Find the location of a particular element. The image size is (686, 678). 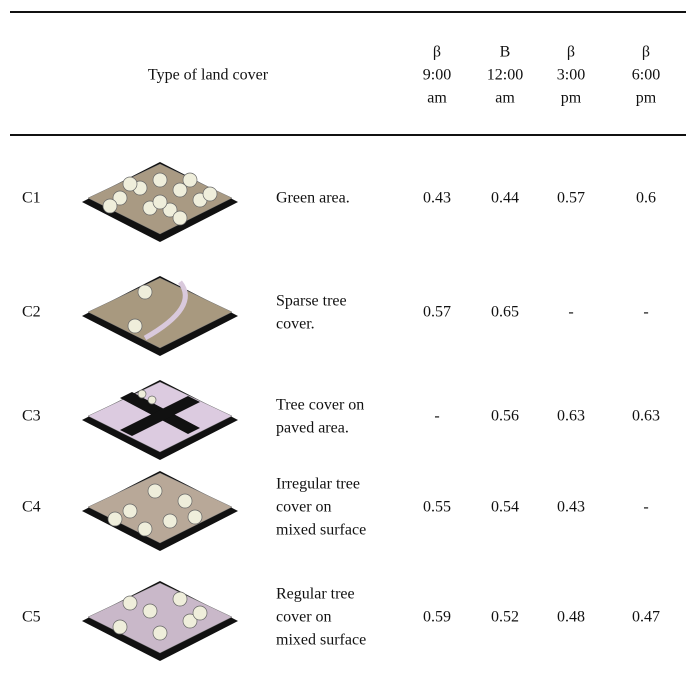

road is located at coordinates (160, 416).